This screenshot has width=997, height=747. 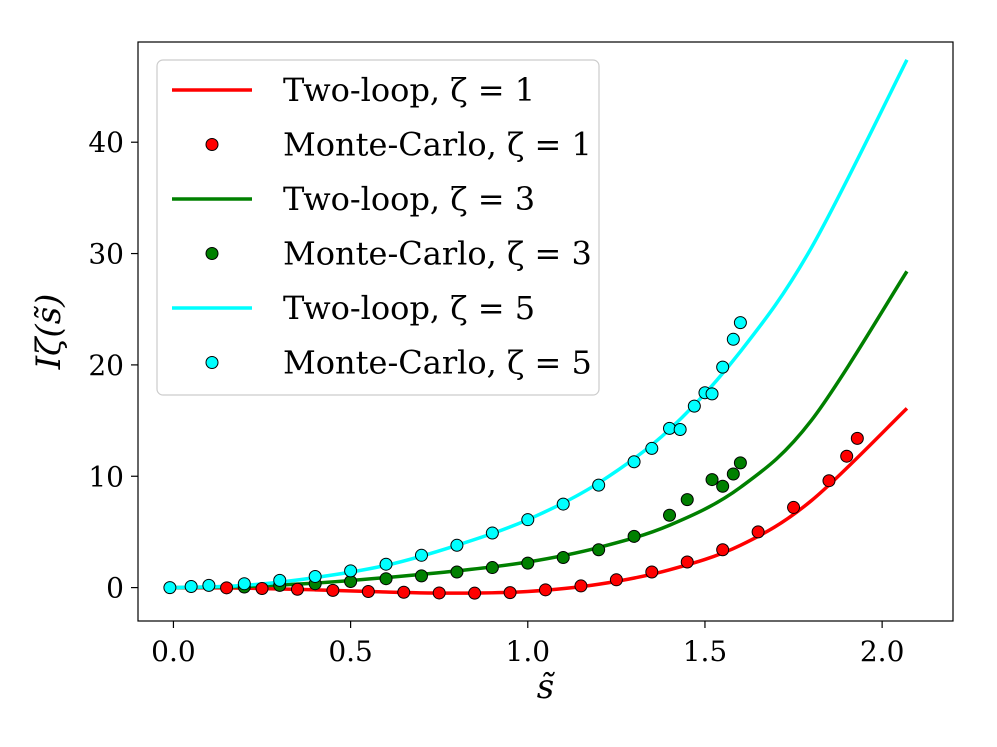 What do you see at coordinates (437, 254) in the screenshot?
I see `legend-label-3: Monte-Carlo, ζ = 3` at bounding box center [437, 254].